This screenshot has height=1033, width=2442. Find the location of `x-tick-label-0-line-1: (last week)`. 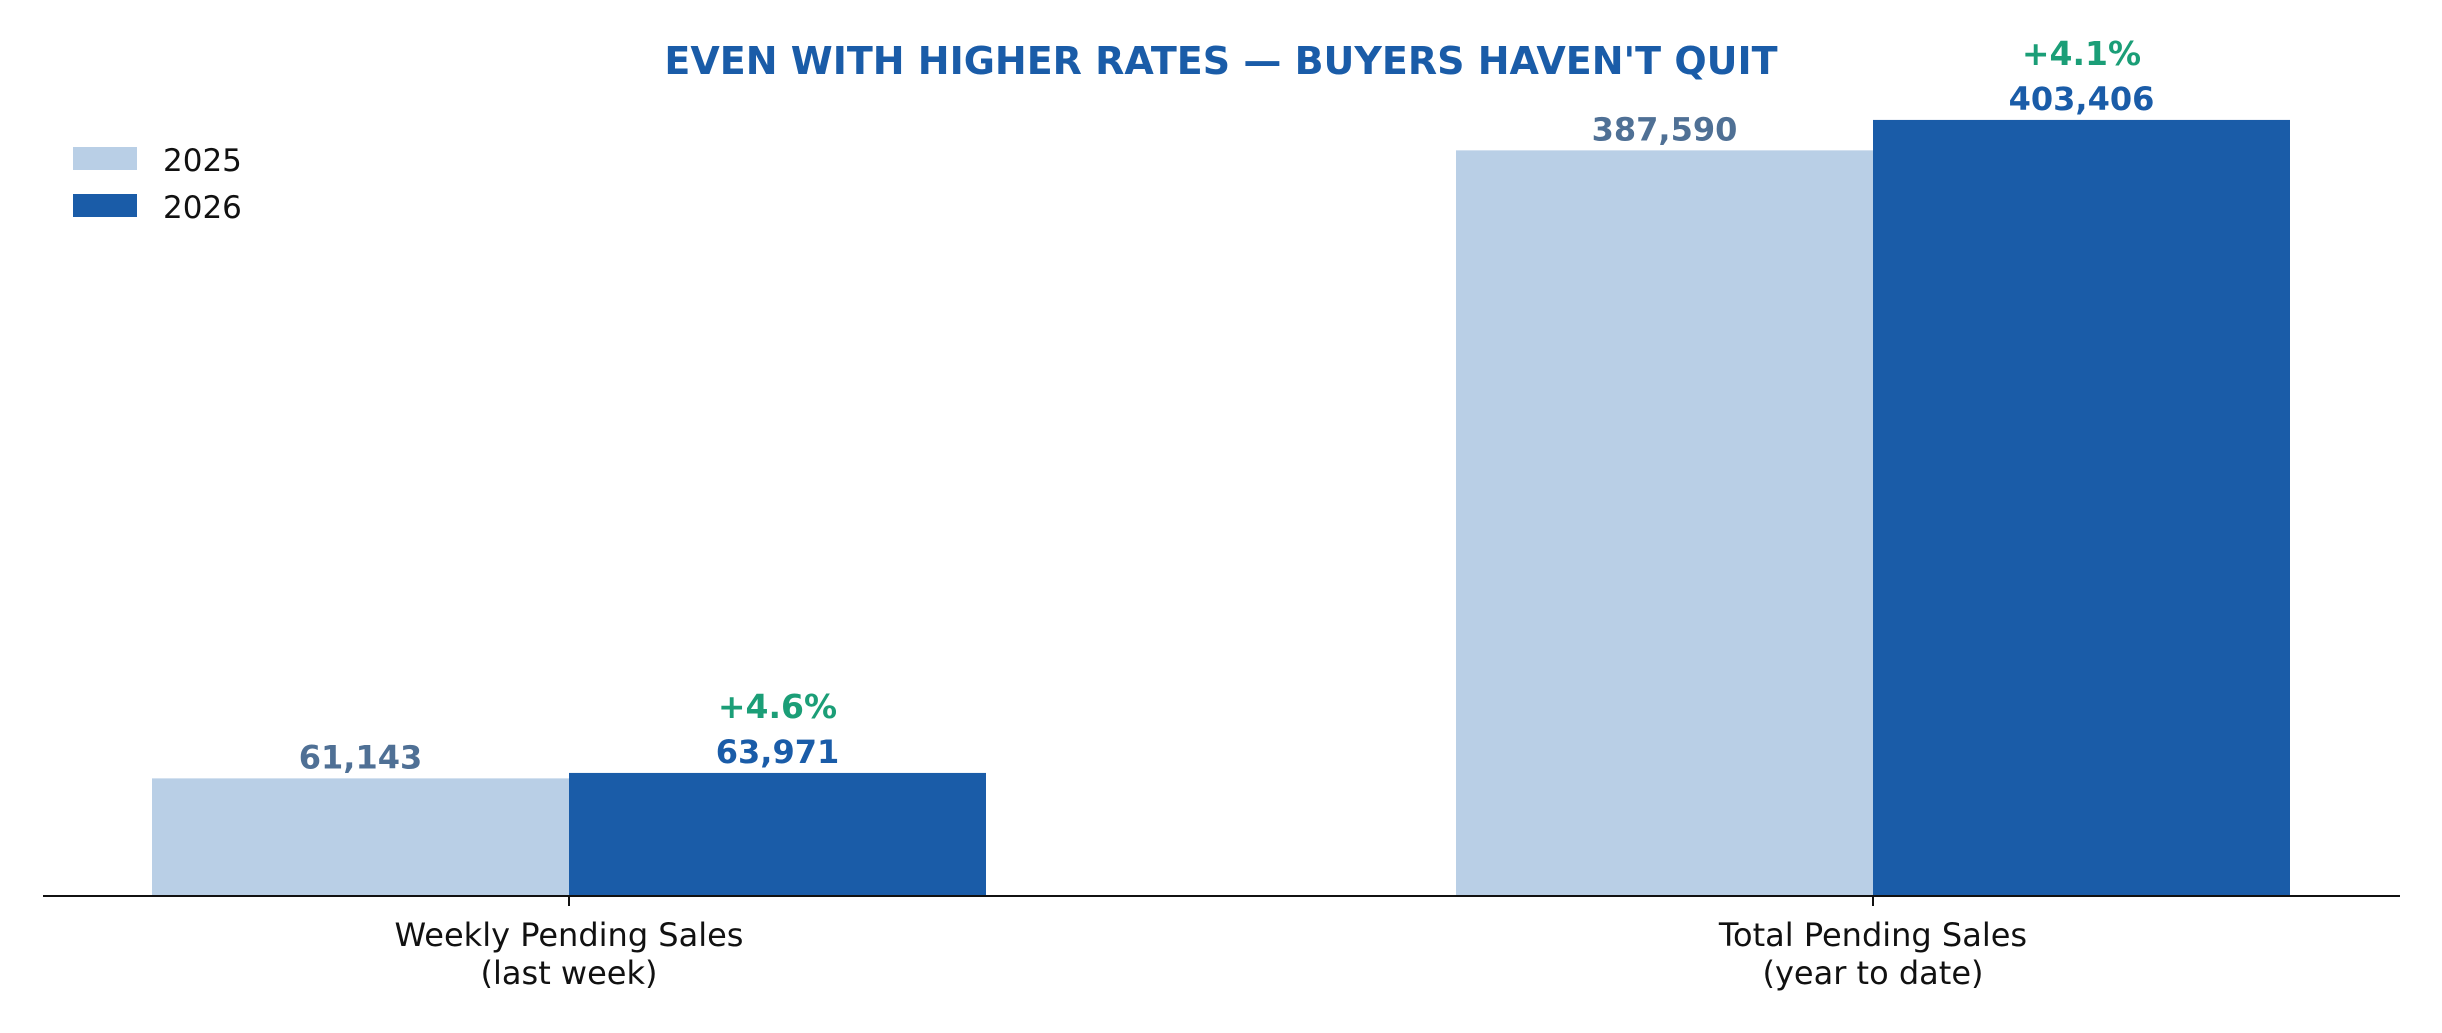

x-tick-label-0-line-1: (last week) is located at coordinates (569, 973).